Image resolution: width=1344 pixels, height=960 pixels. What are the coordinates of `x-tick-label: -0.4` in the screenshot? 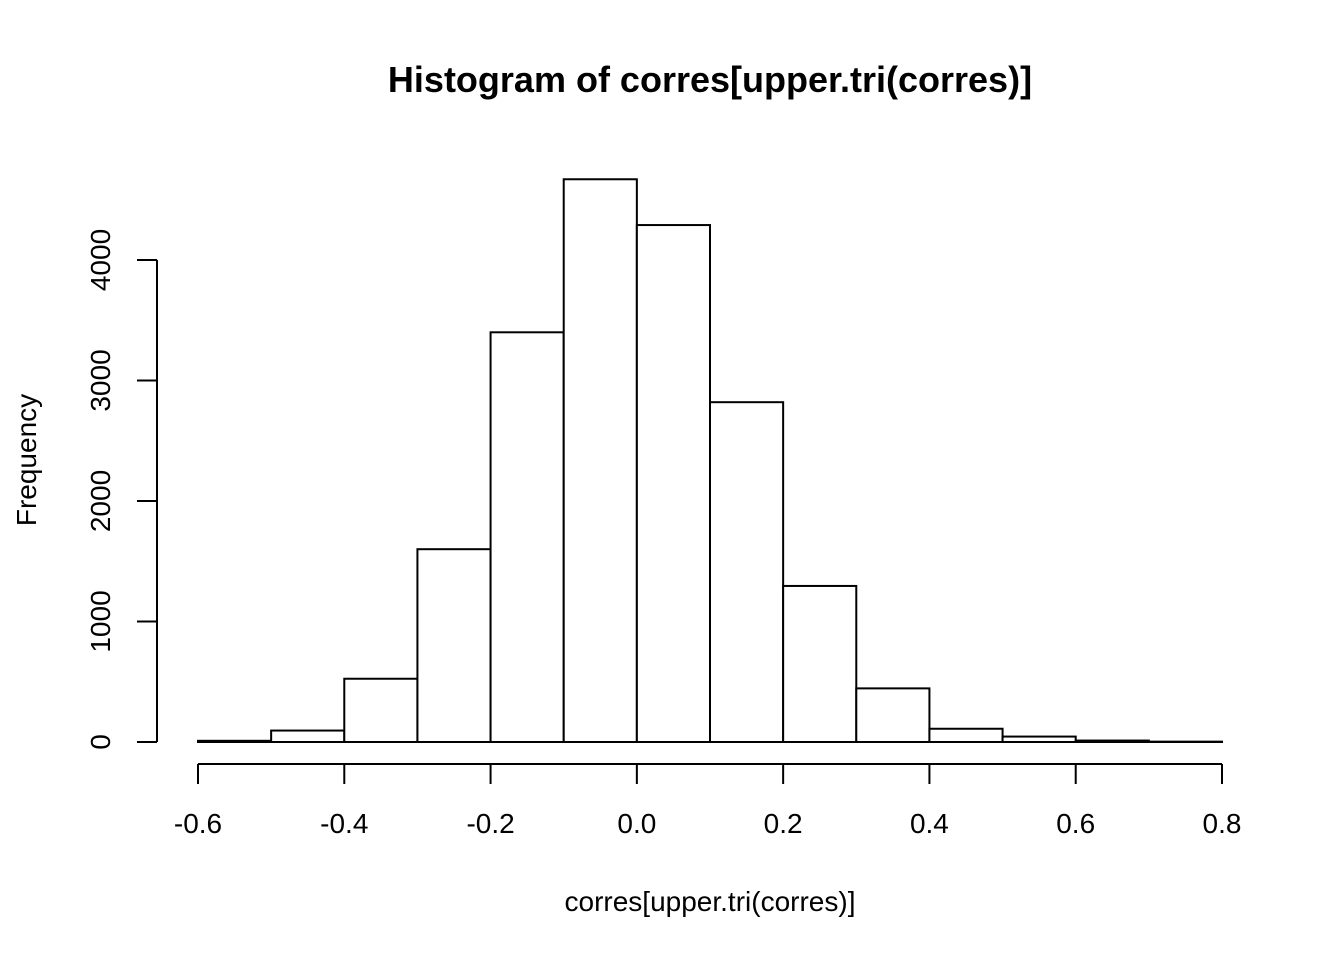 It's located at (344, 823).